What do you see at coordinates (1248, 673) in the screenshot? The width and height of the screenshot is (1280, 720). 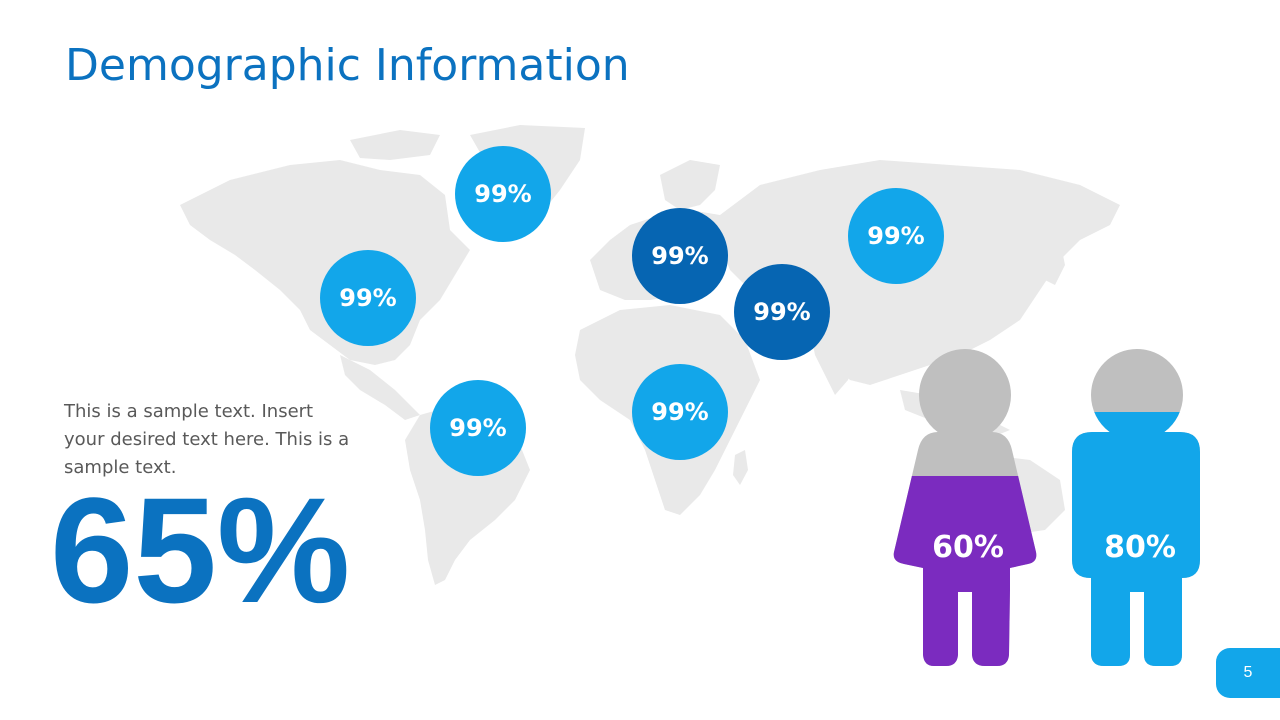 I see `page-number: 5` at bounding box center [1248, 673].